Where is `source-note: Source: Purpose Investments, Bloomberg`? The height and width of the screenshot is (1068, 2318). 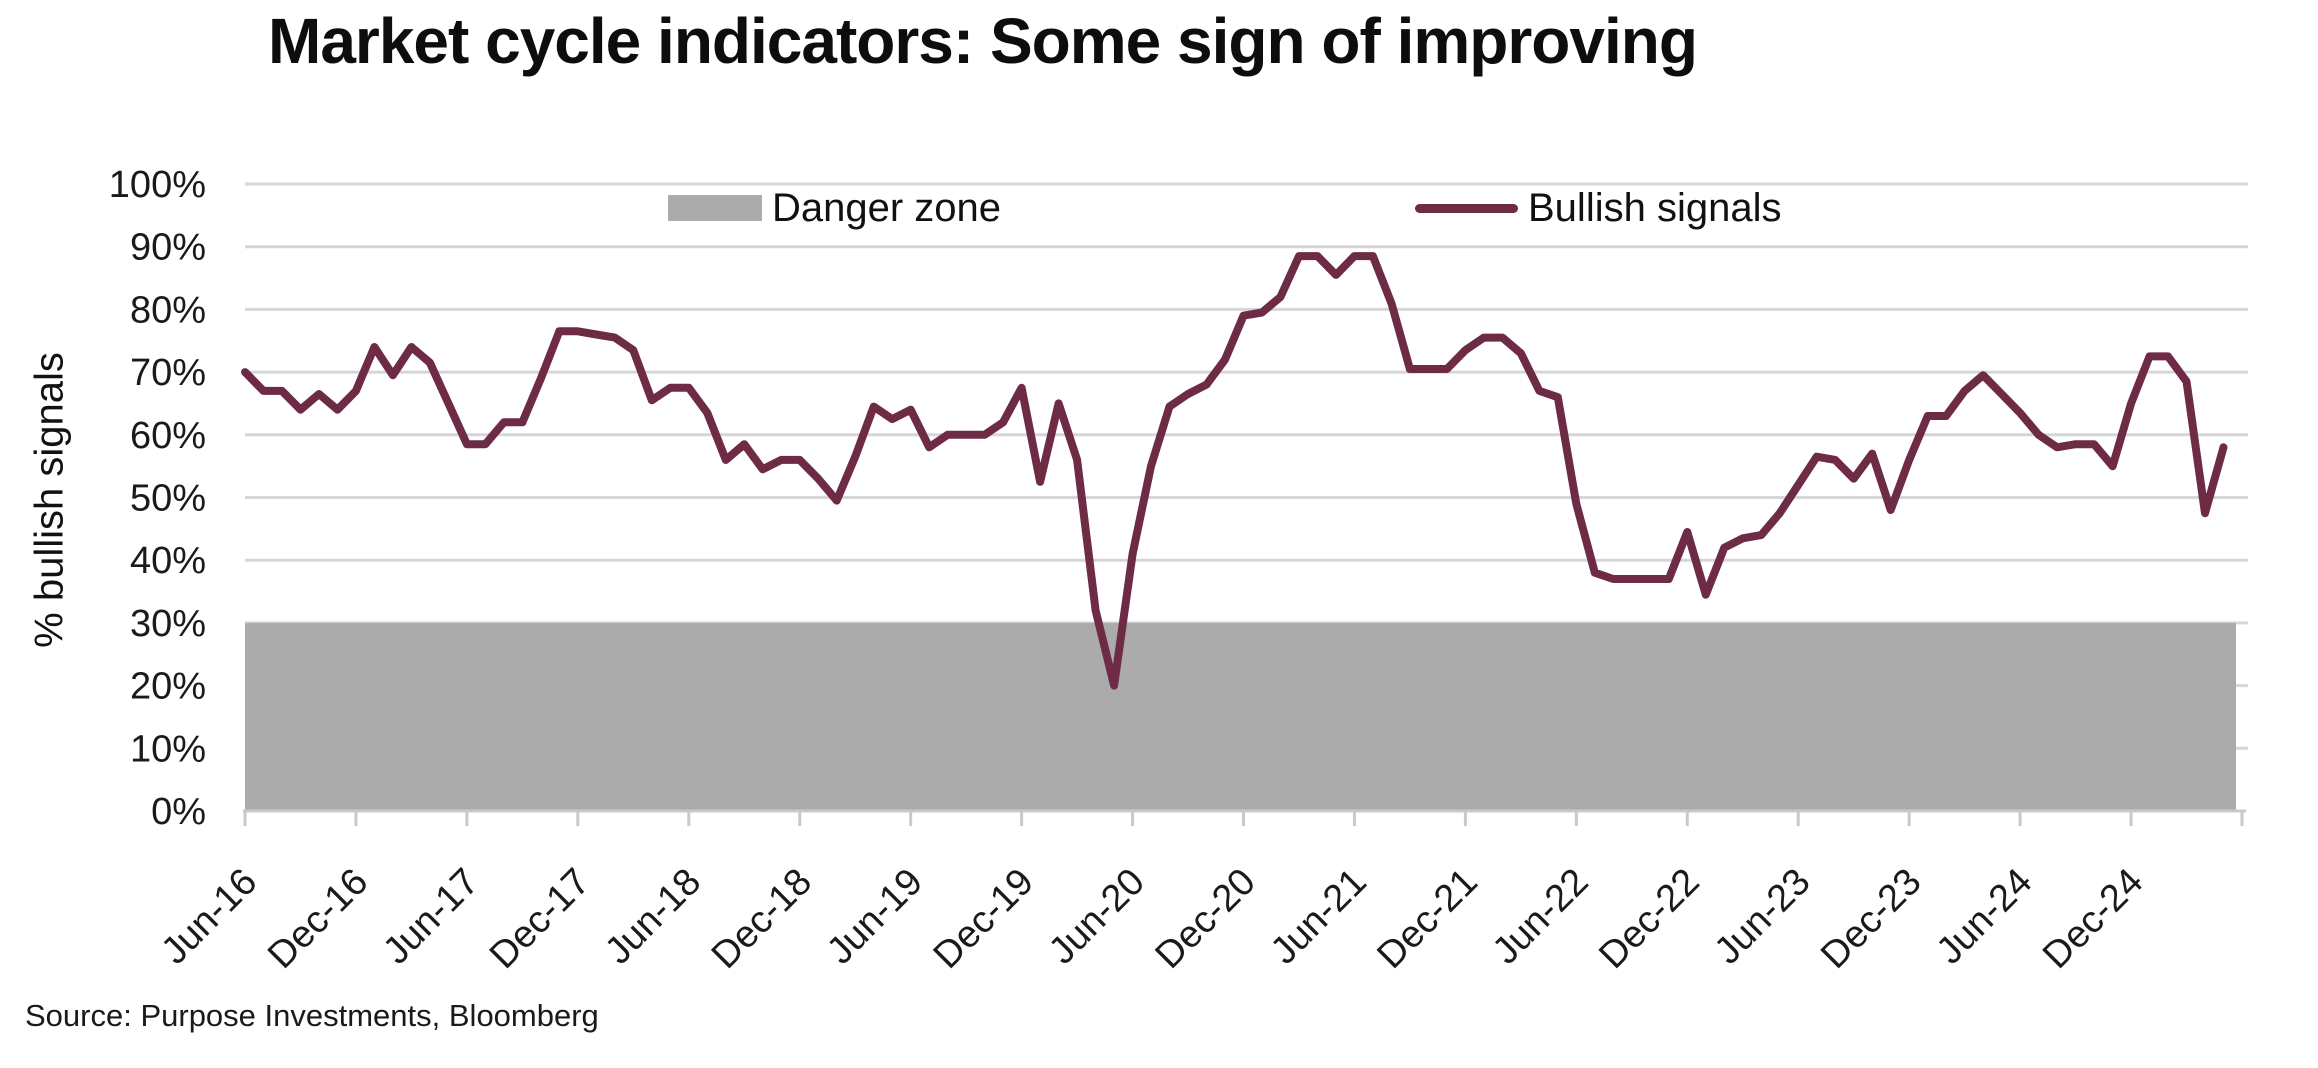
source-note: Source: Purpose Investments, Bloomberg is located at coordinates (312, 1015).